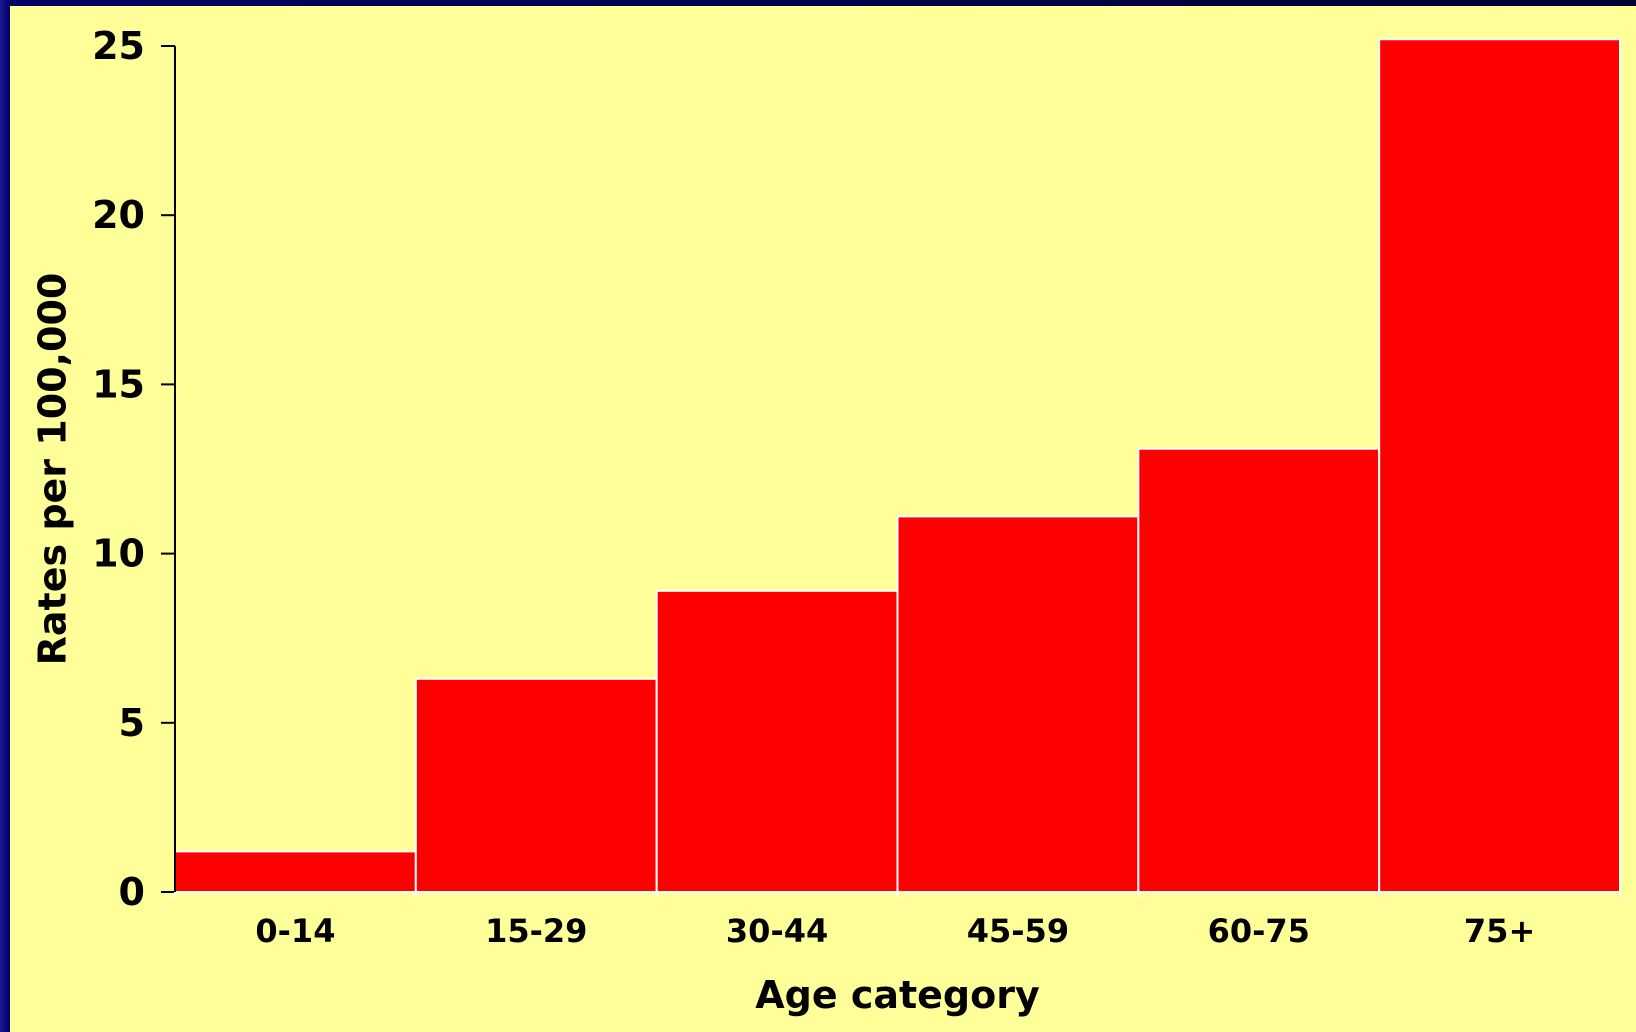 This screenshot has height=1032, width=1636. What do you see at coordinates (133, 469) in the screenshot?
I see `y-ticks: 0 5 10 15 20 25` at bounding box center [133, 469].